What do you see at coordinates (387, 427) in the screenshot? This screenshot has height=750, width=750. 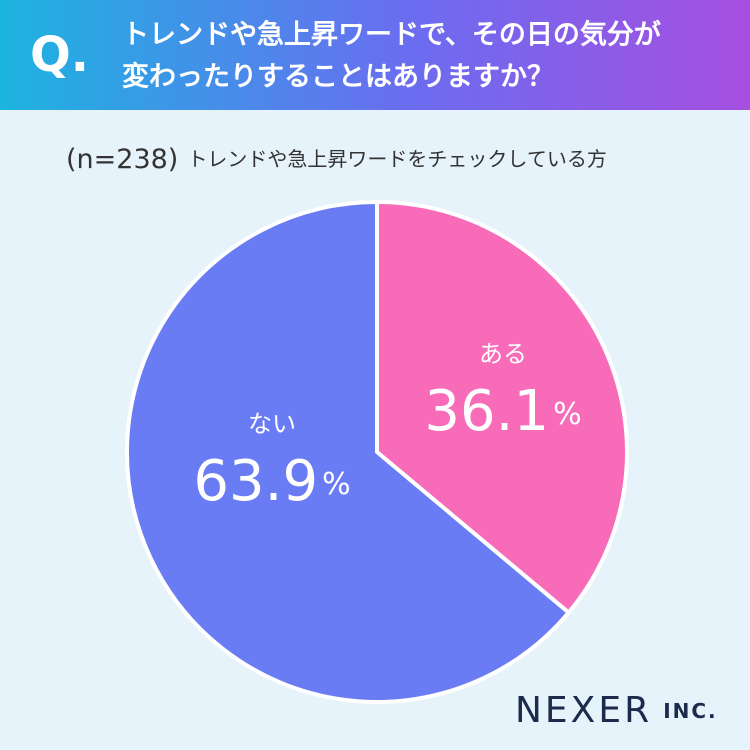 I see `labels: ある 36.1 % ない 63.9%` at bounding box center [387, 427].